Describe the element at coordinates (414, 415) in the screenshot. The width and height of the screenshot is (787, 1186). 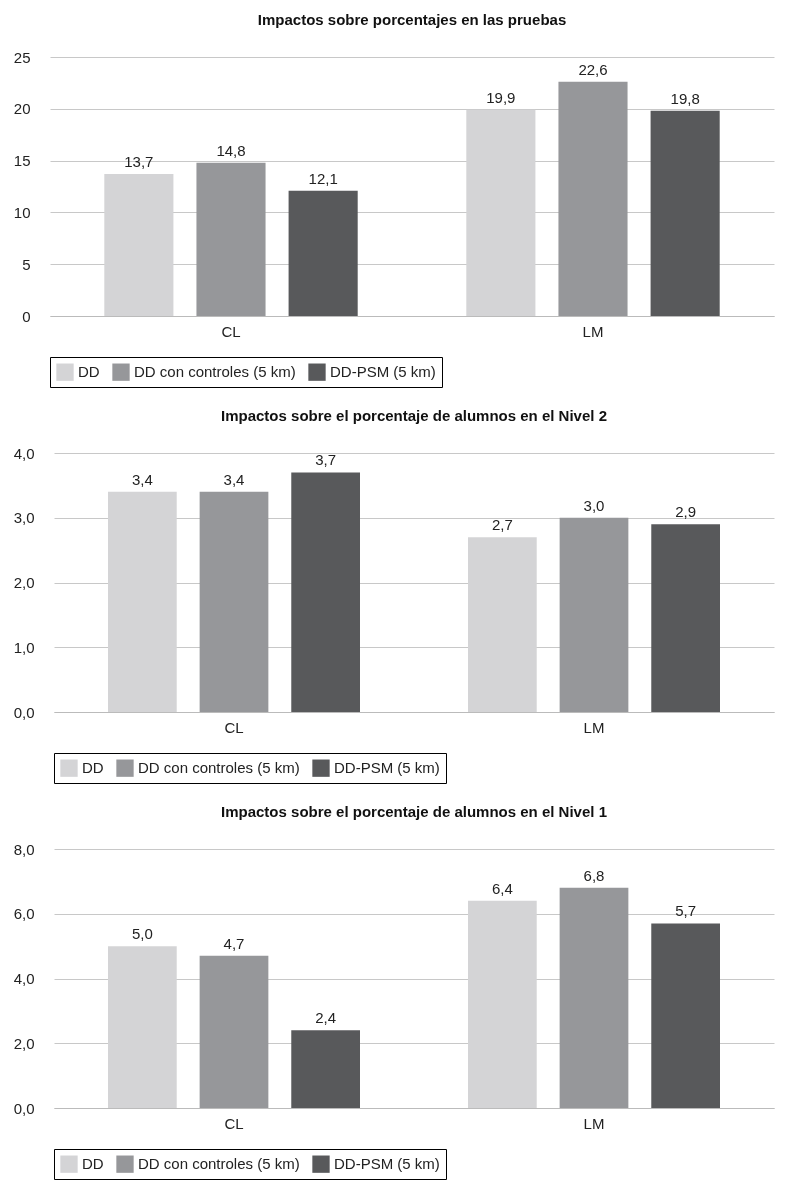
I see `chart-title: Impactos sobre el porcentaje de alumnos en el Nivel 2` at that location.